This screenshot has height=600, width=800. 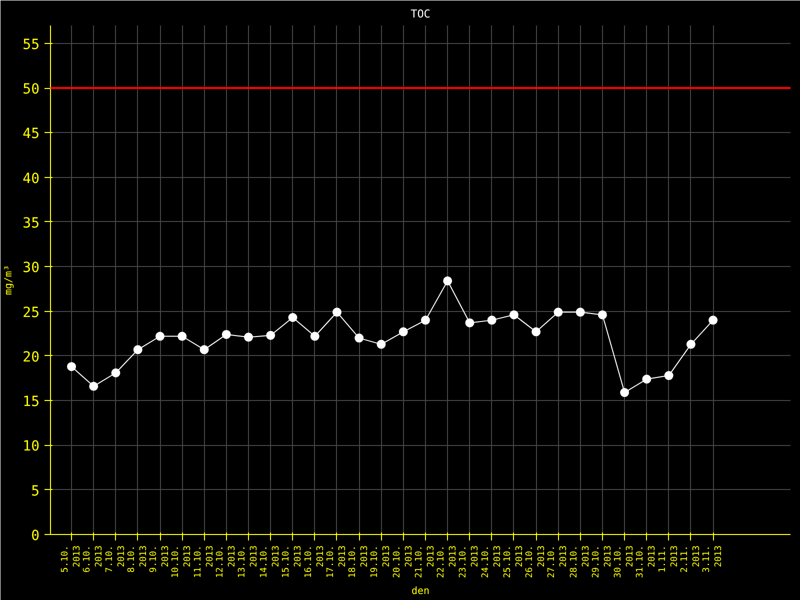 I want to click on x-tick-label: 6.10. 2013, so click(x=93, y=559).